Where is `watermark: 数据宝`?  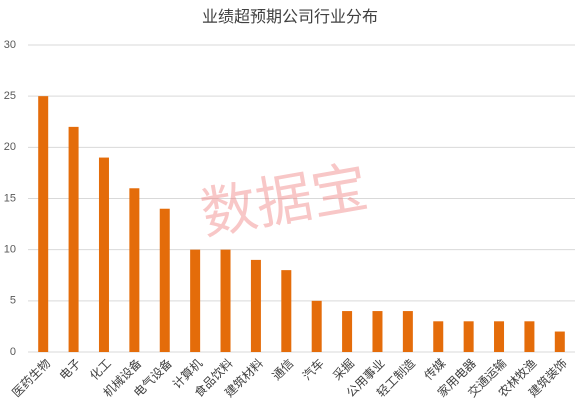 watermark: 数据宝 is located at coordinates (284, 200).